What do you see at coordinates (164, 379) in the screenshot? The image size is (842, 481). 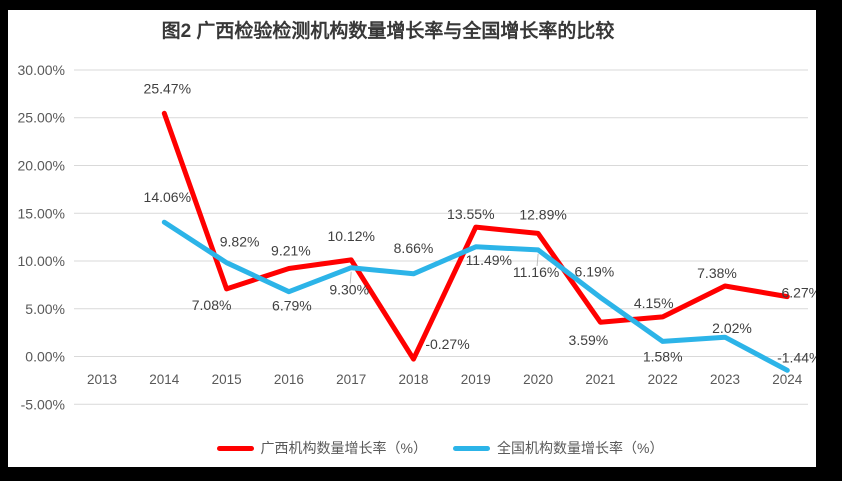 I see `x-axis-year-label: 2014` at bounding box center [164, 379].